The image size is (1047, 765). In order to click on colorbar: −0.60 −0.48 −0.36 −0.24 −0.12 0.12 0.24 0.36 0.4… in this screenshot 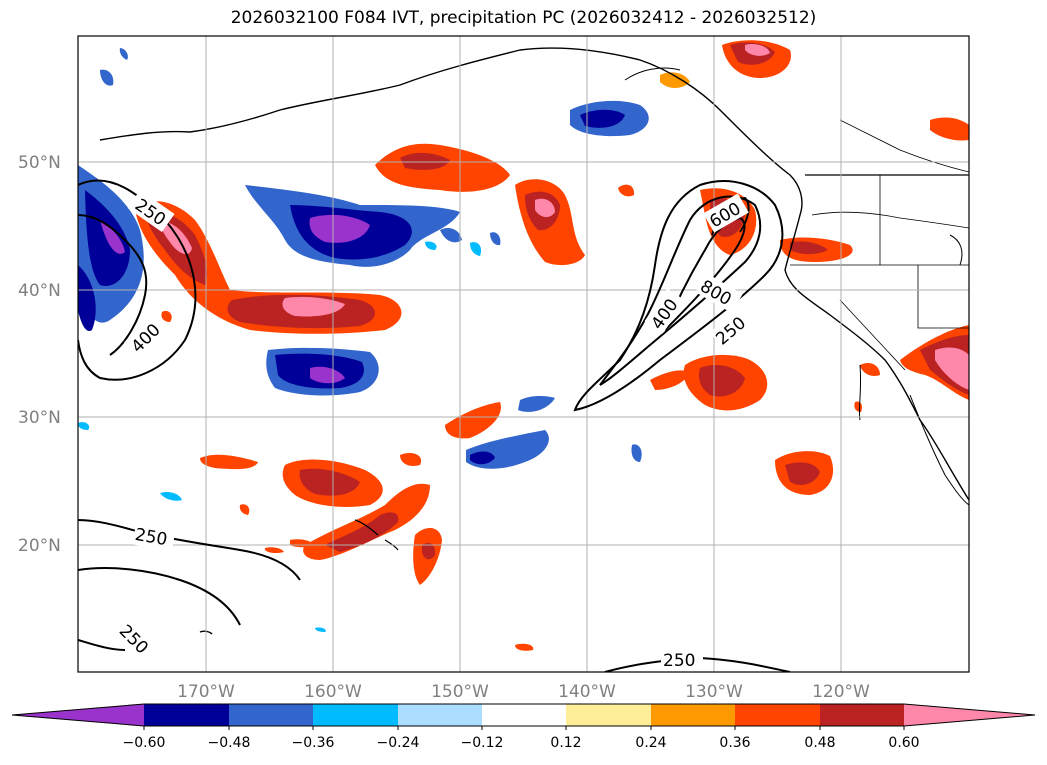, I will do `click(523, 727)`.